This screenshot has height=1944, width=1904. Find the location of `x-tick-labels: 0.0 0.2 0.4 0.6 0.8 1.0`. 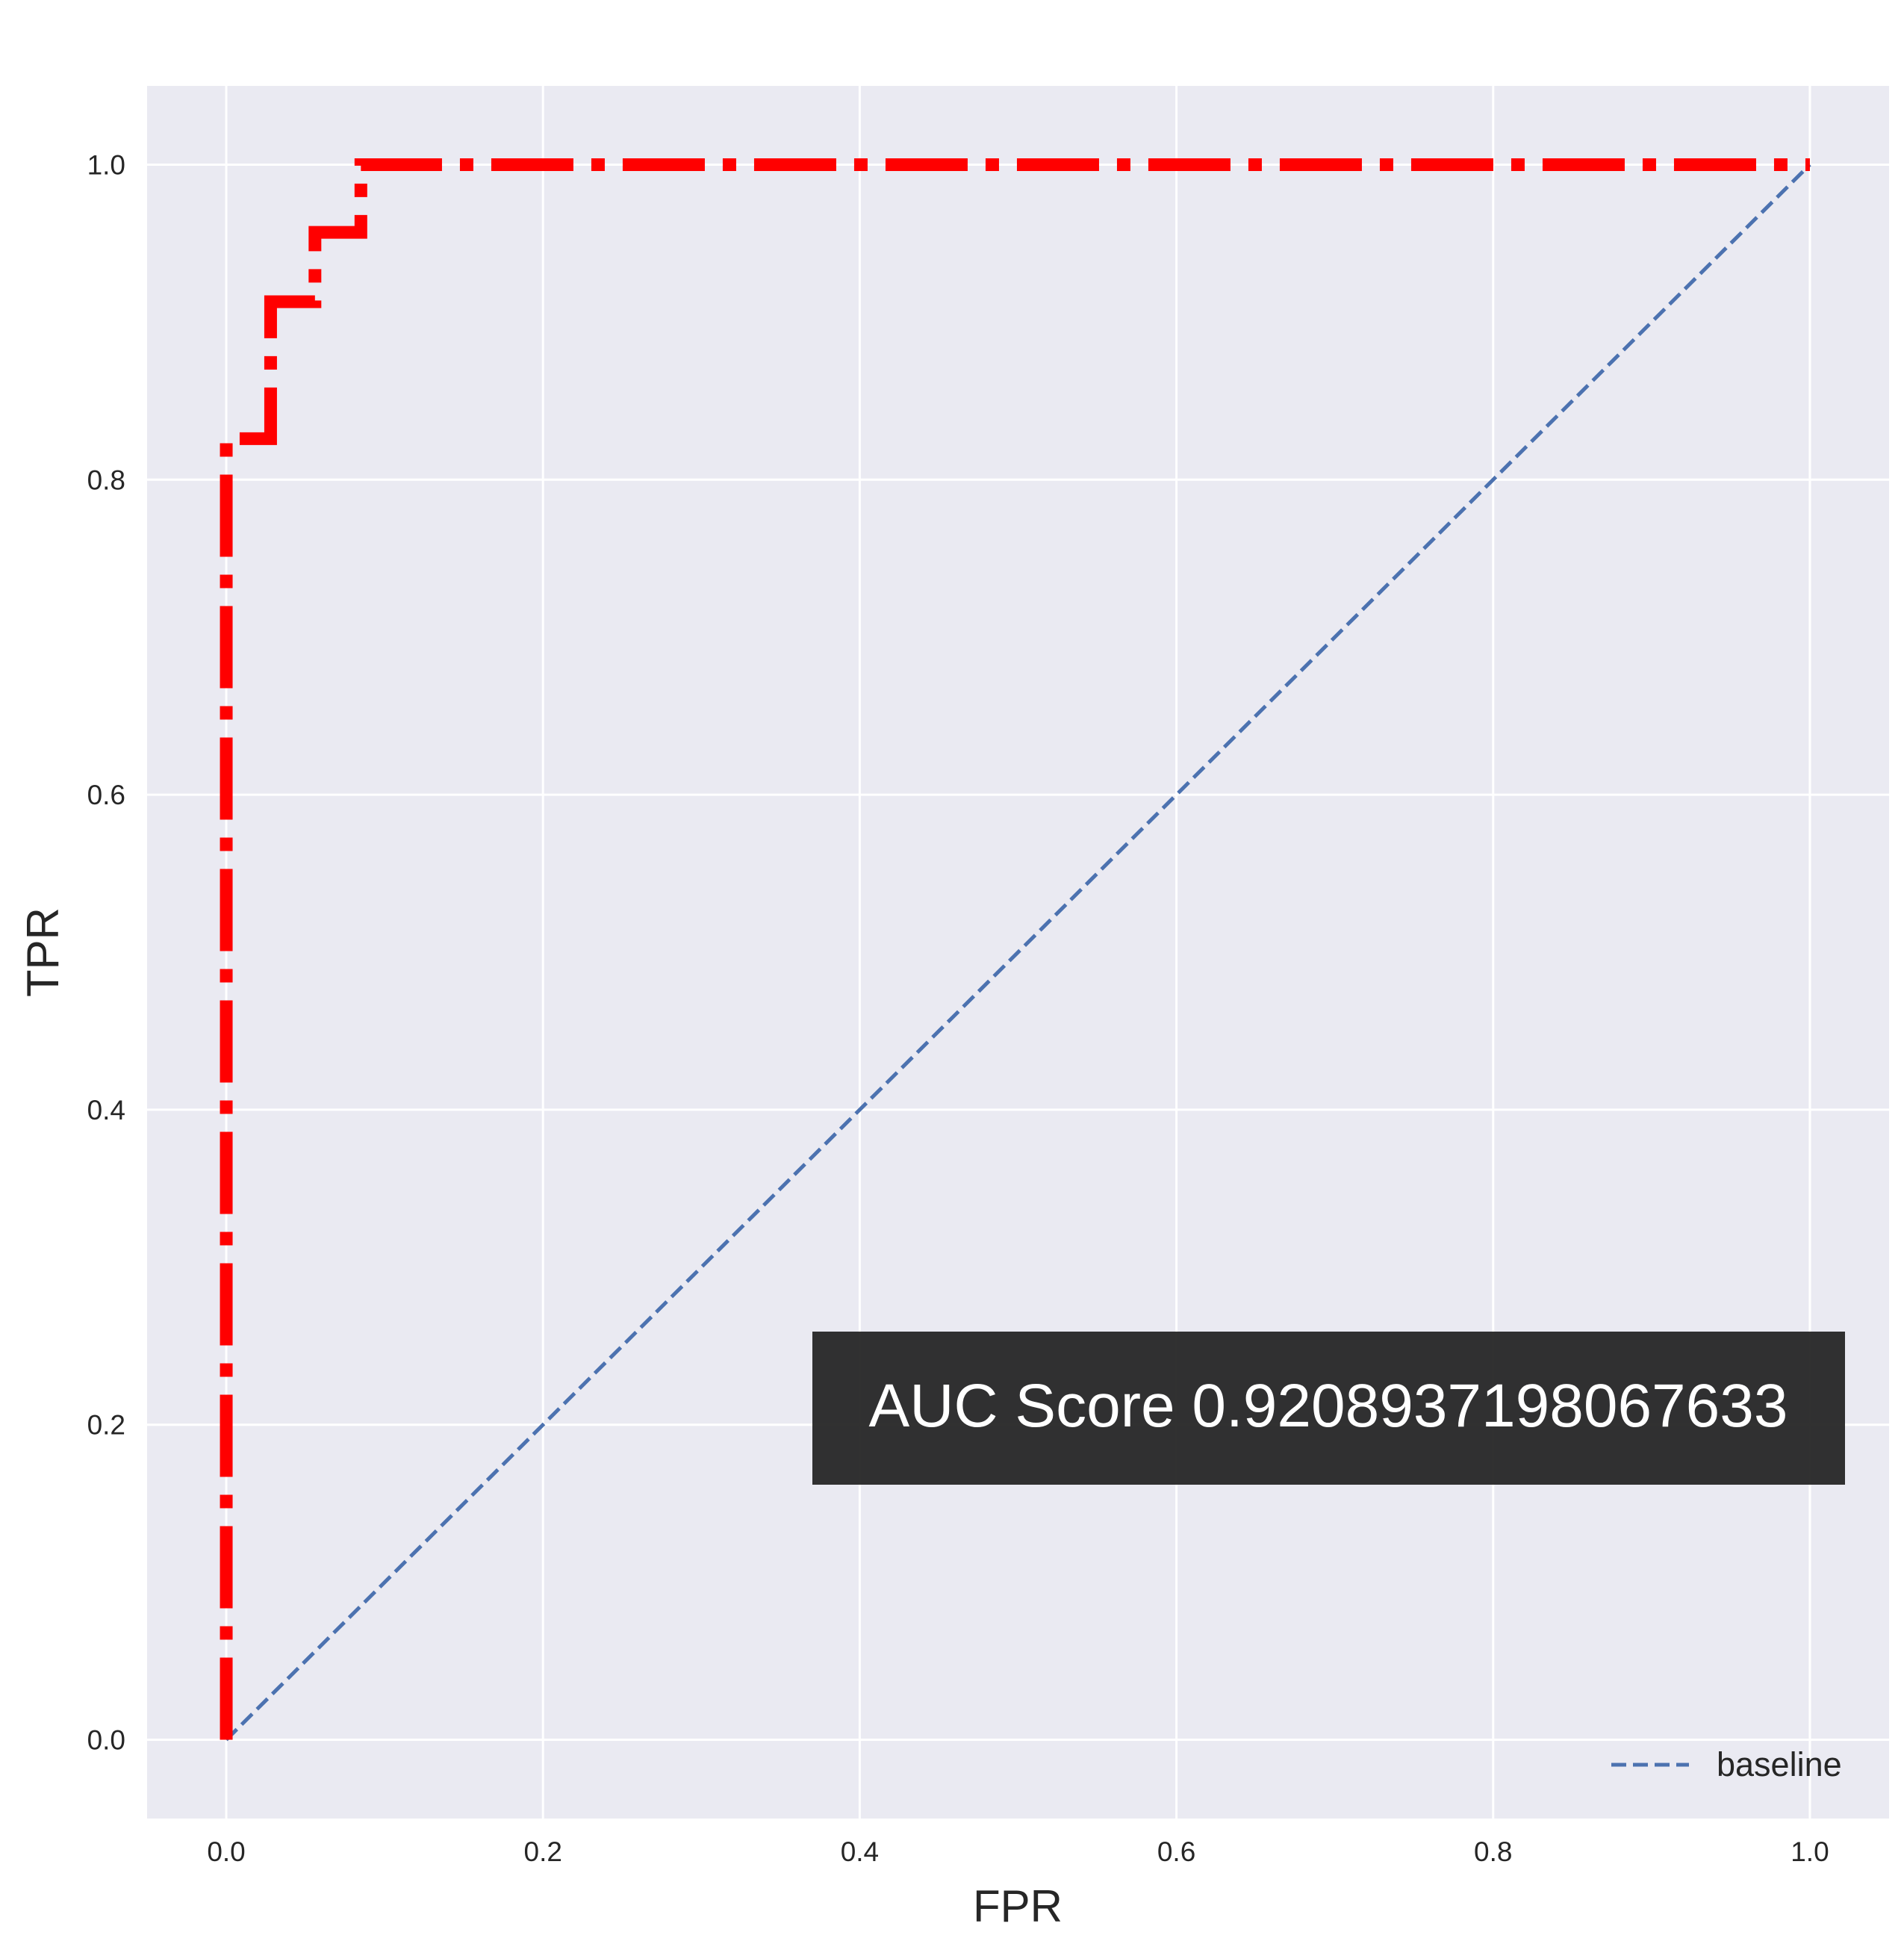

x-tick-labels: 0.0 0.2 0.4 0.6 0.8 1.0 is located at coordinates (1018, 1851).